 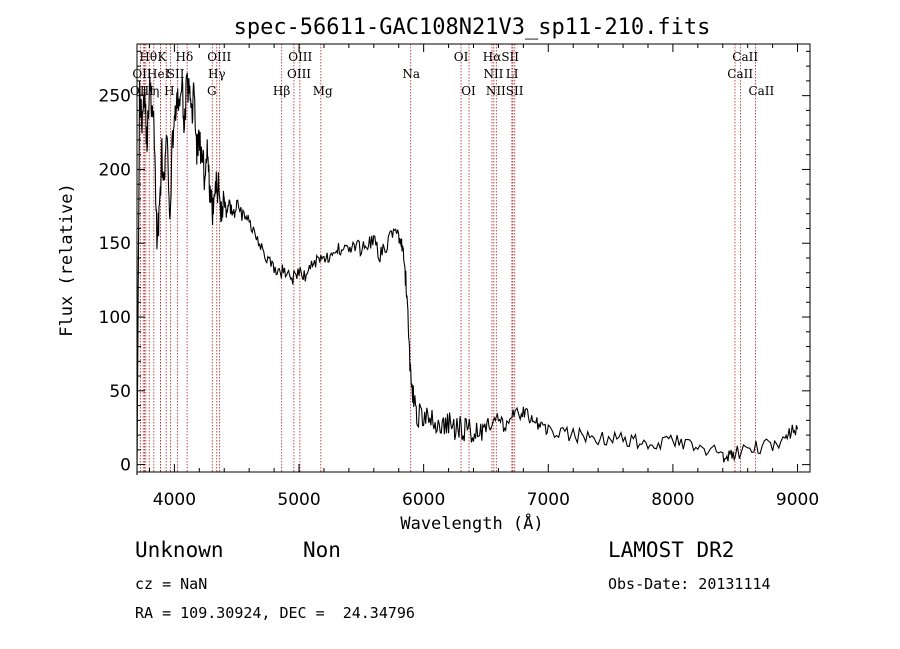 What do you see at coordinates (169, 91) in the screenshot?
I see `spectral-line-label: H` at bounding box center [169, 91].